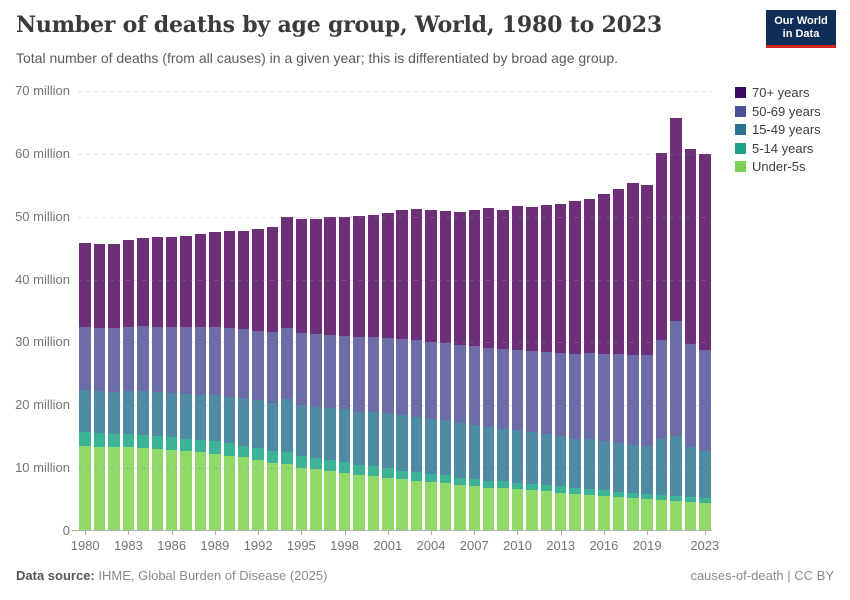 This screenshot has width=850, height=600. What do you see at coordinates (330, 276) in the screenshot?
I see `bar-segment-70-years-1997` at bounding box center [330, 276].